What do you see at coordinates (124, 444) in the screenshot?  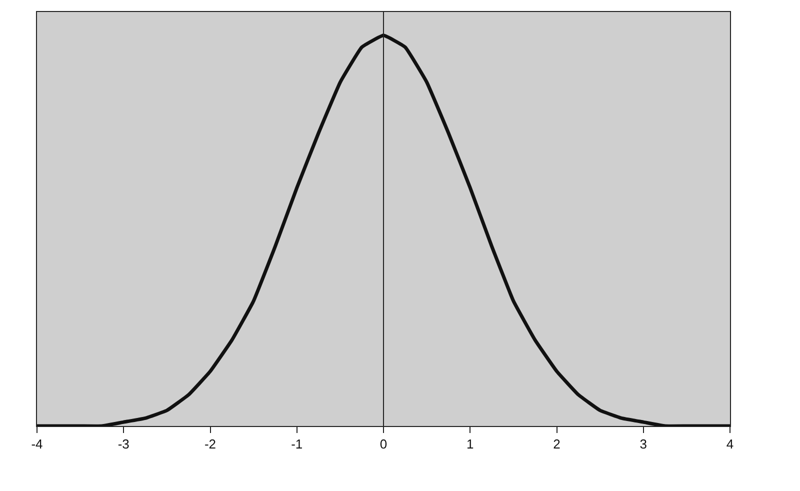 I see `x-tick-label: -3` at bounding box center [124, 444].